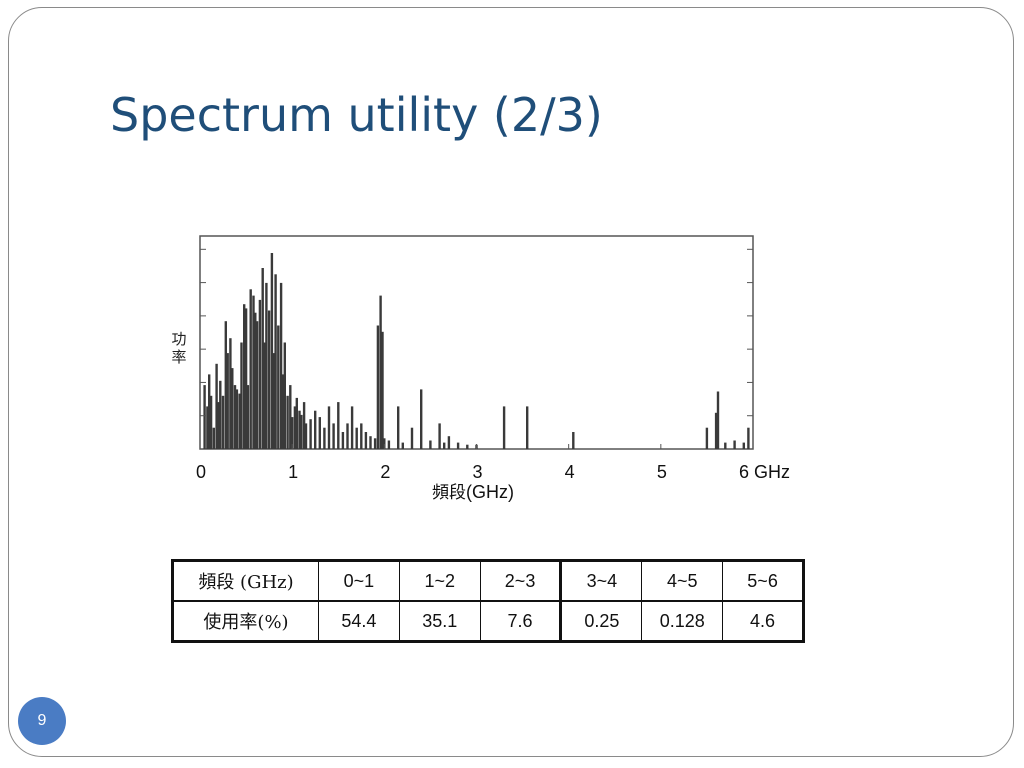 This screenshot has height=768, width=1024. What do you see at coordinates (449, 493) in the screenshot?
I see `x-axis-label-cn: 頻段` at bounding box center [449, 493].